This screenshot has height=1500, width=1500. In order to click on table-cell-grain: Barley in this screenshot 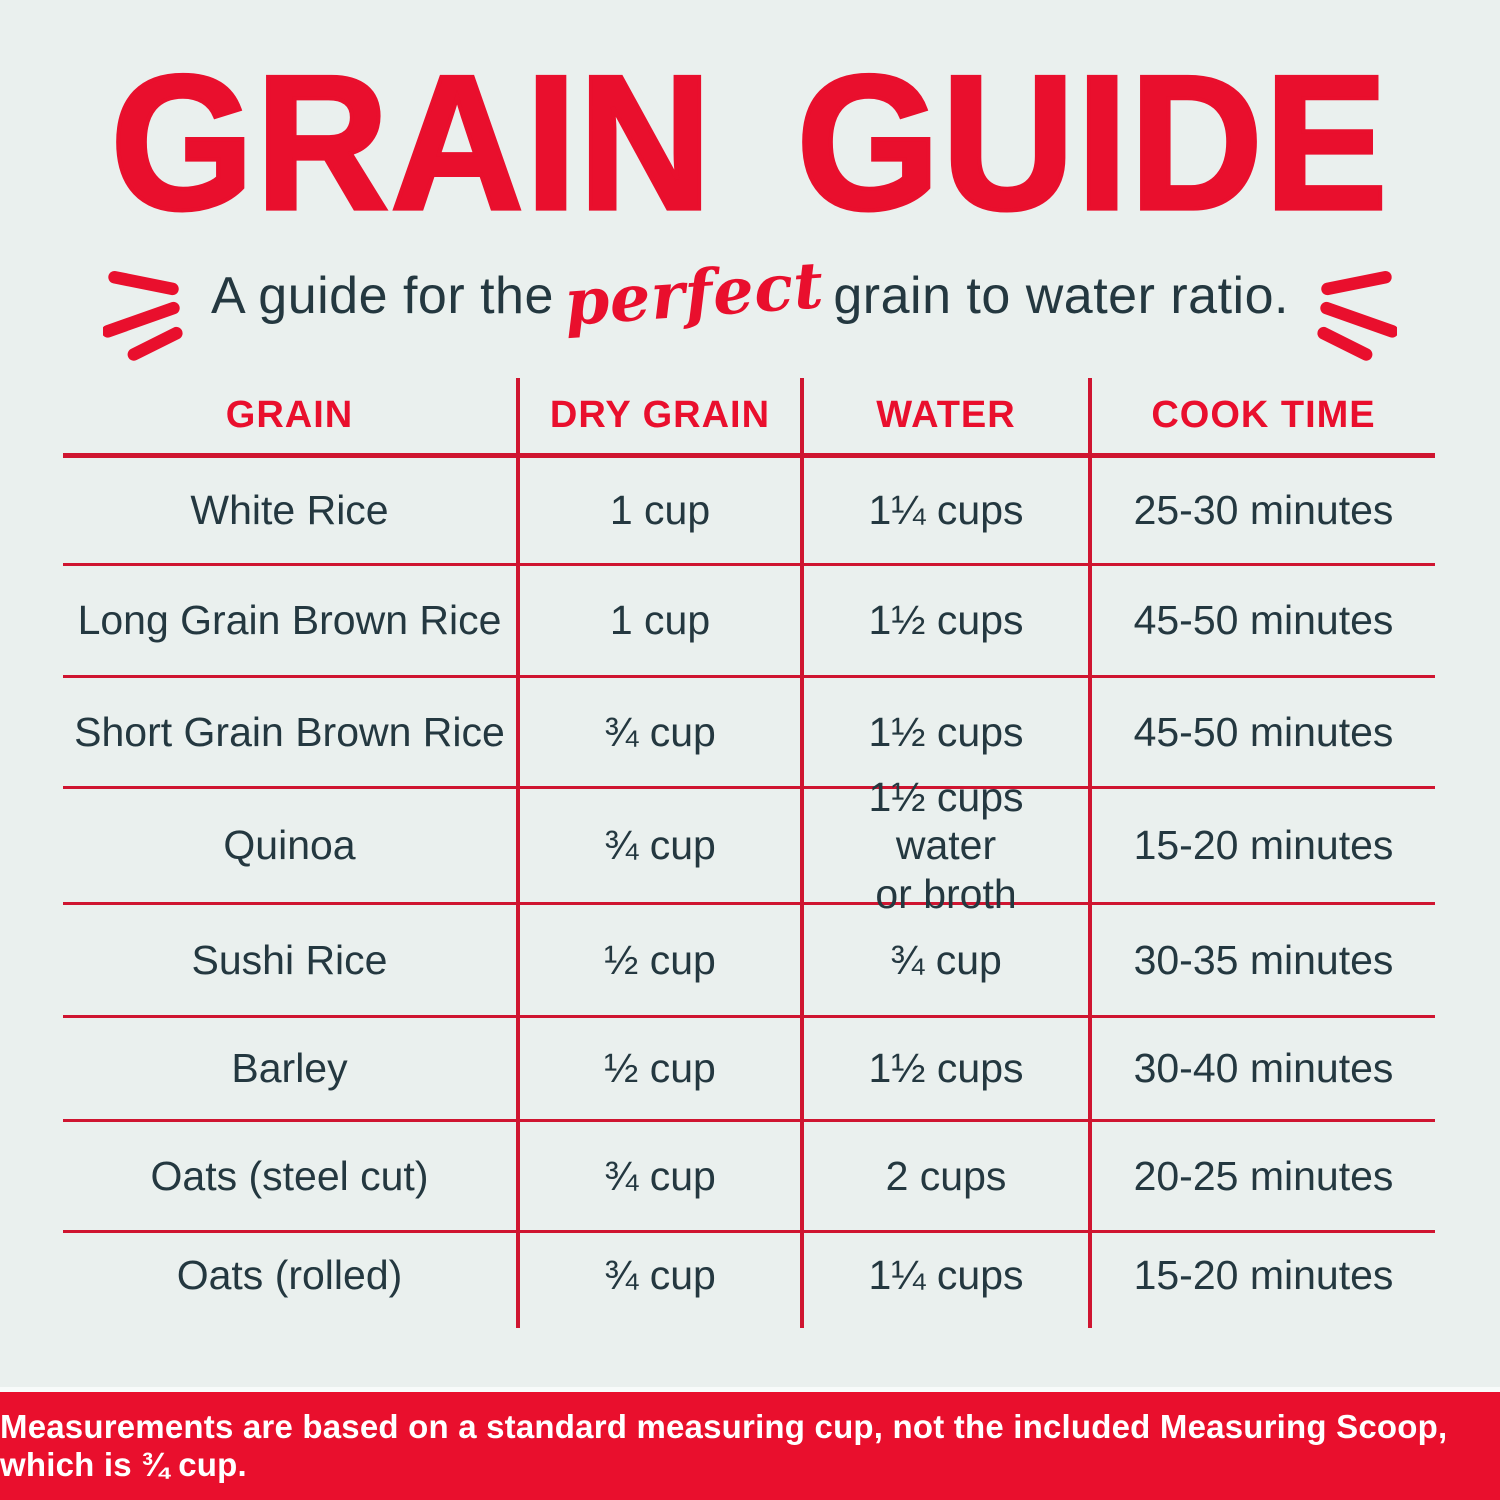, I will do `click(291, 1070)`.